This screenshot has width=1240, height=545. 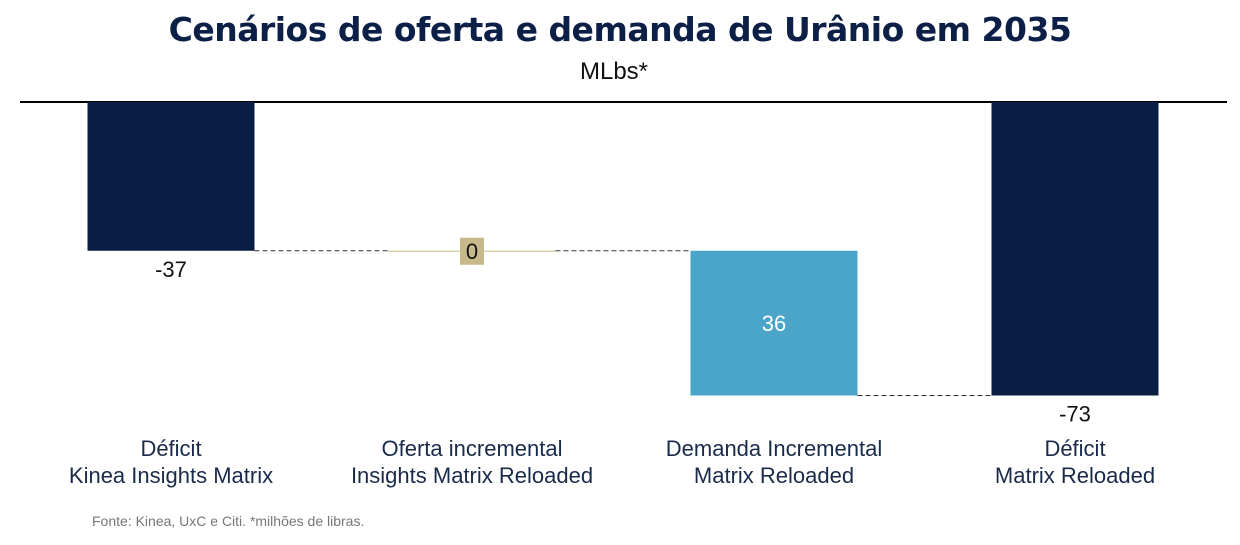 What do you see at coordinates (1075, 414) in the screenshot?
I see `value-label-4: -73` at bounding box center [1075, 414].